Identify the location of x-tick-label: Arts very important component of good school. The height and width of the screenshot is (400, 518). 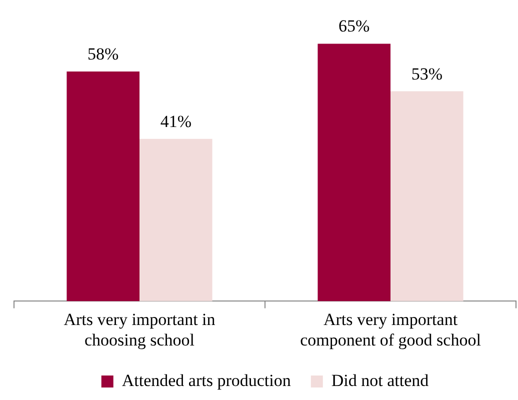
(391, 330).